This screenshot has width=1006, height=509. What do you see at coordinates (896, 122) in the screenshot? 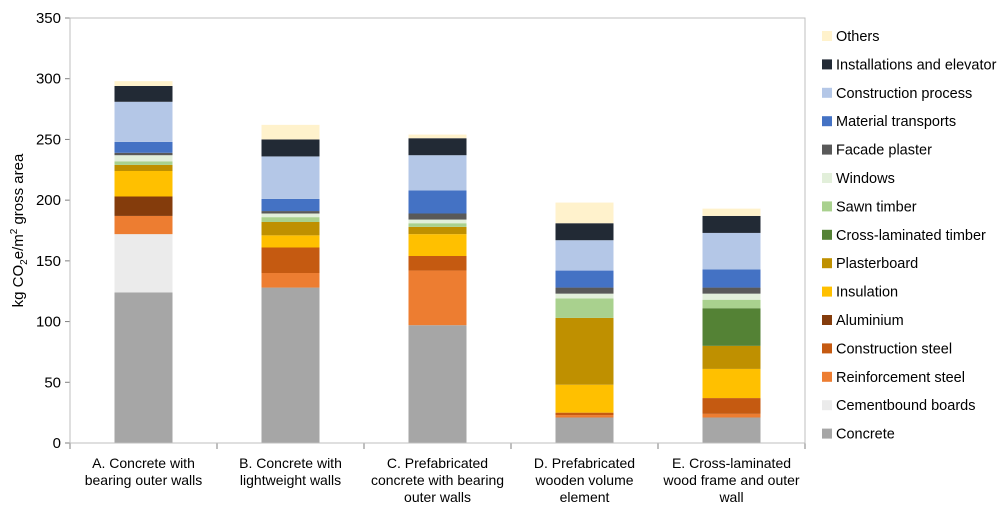
I see `legend-label: Material transports` at bounding box center [896, 122].